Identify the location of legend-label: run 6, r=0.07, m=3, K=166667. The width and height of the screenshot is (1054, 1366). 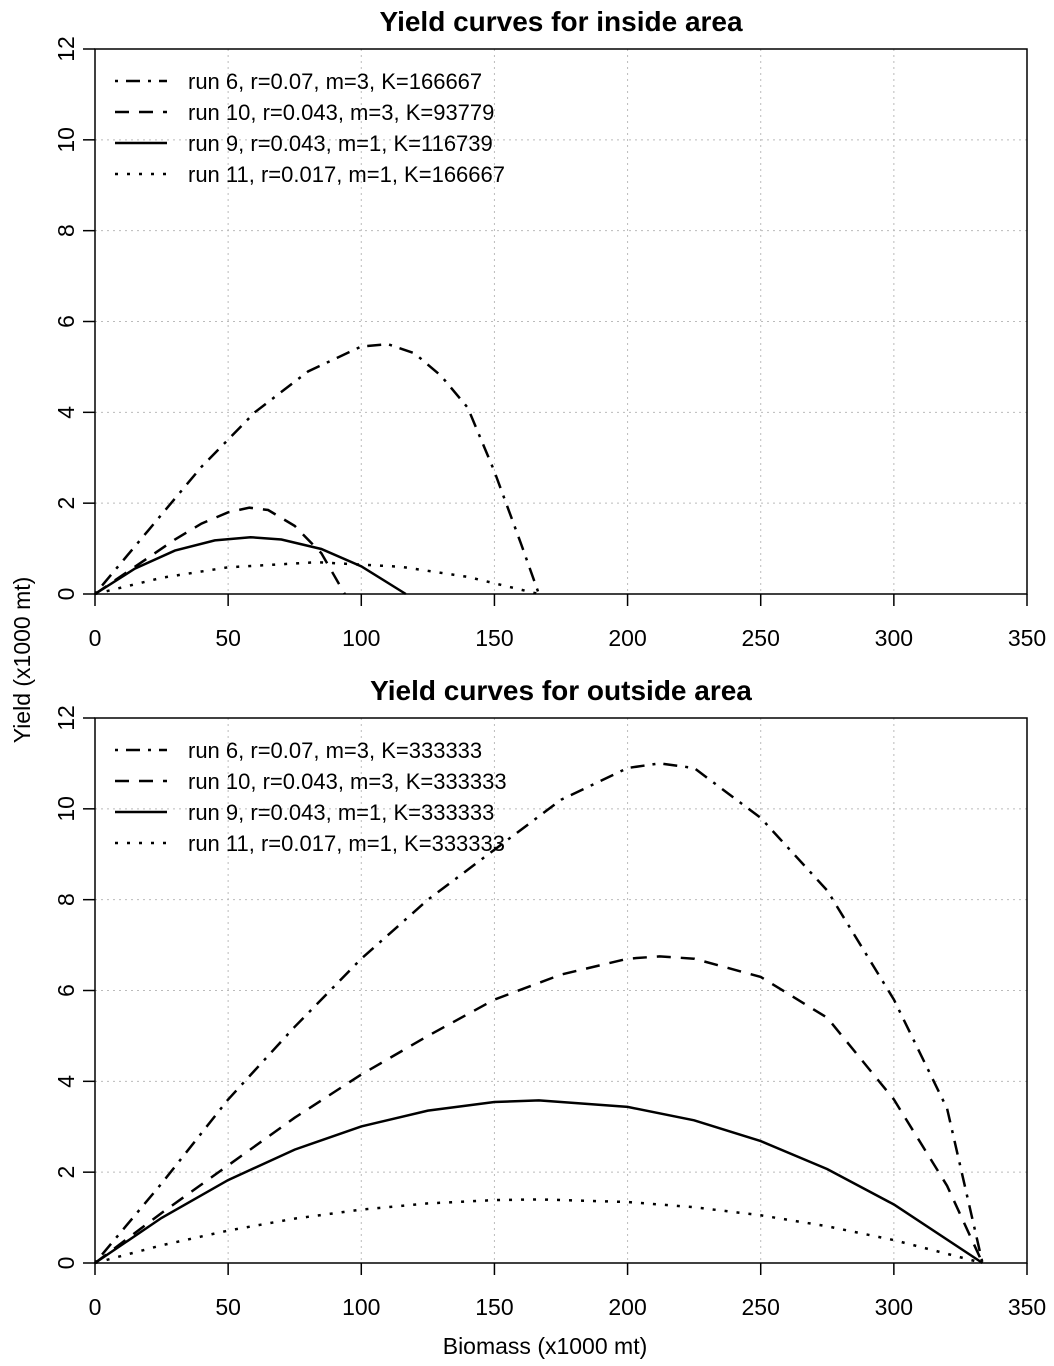
(335, 81).